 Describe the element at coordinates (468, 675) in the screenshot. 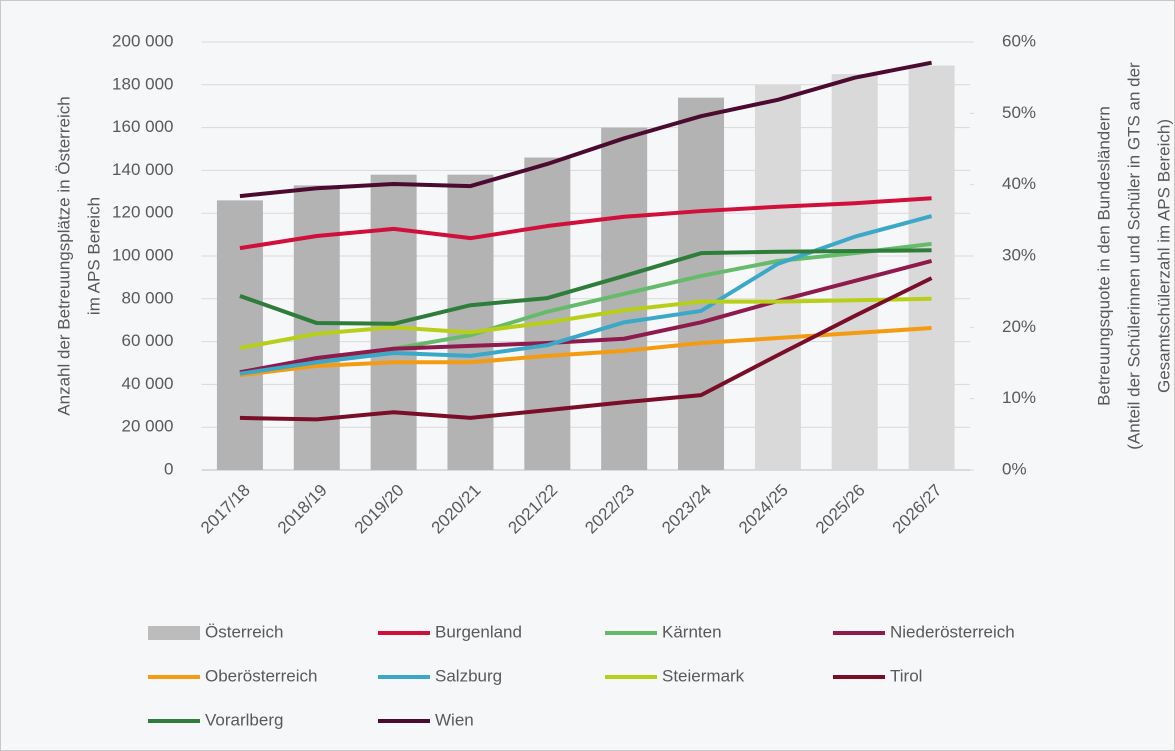

I see `legend-label: Salzburg` at that location.